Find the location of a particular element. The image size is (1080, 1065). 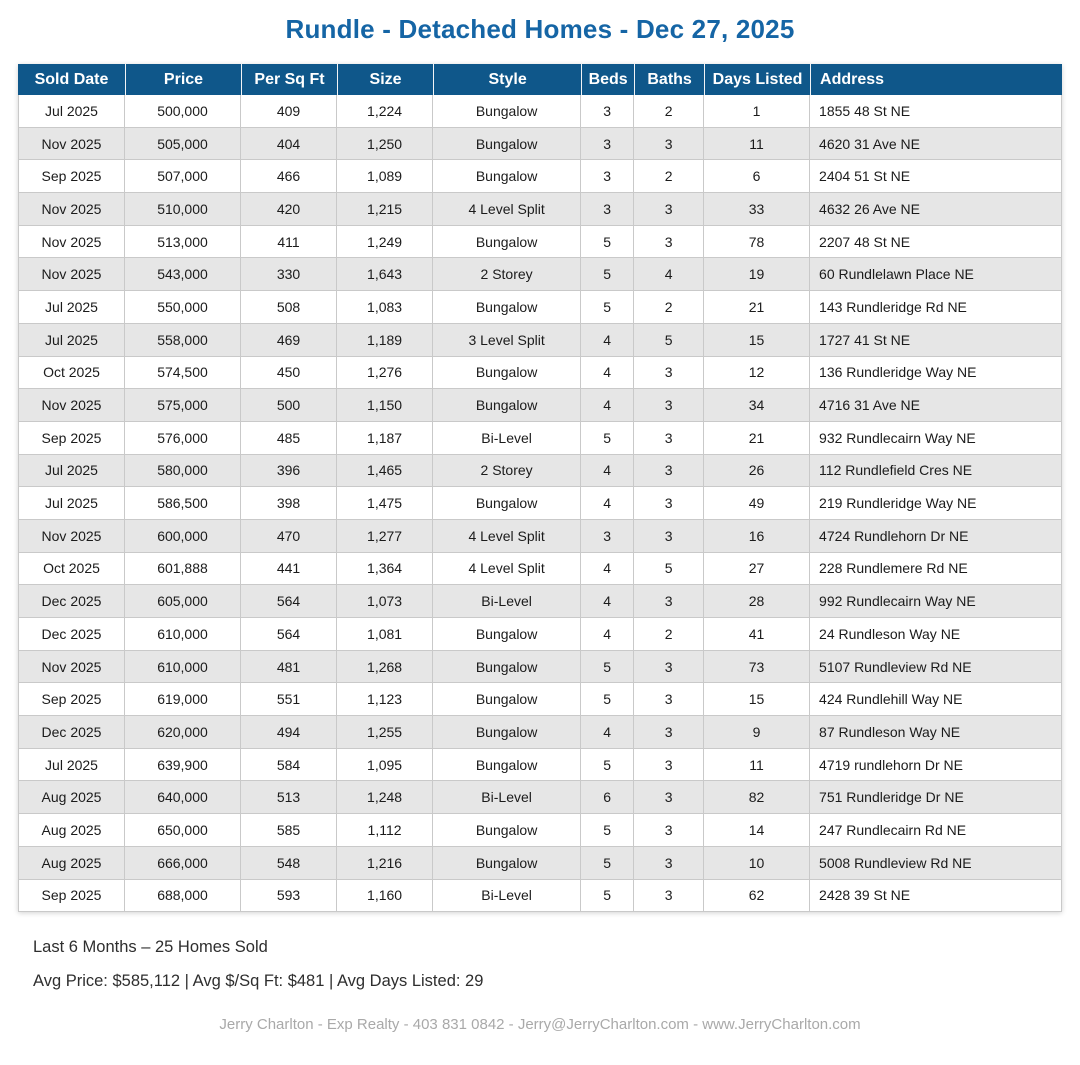

cell-style: 2 Storey is located at coordinates (507, 275).